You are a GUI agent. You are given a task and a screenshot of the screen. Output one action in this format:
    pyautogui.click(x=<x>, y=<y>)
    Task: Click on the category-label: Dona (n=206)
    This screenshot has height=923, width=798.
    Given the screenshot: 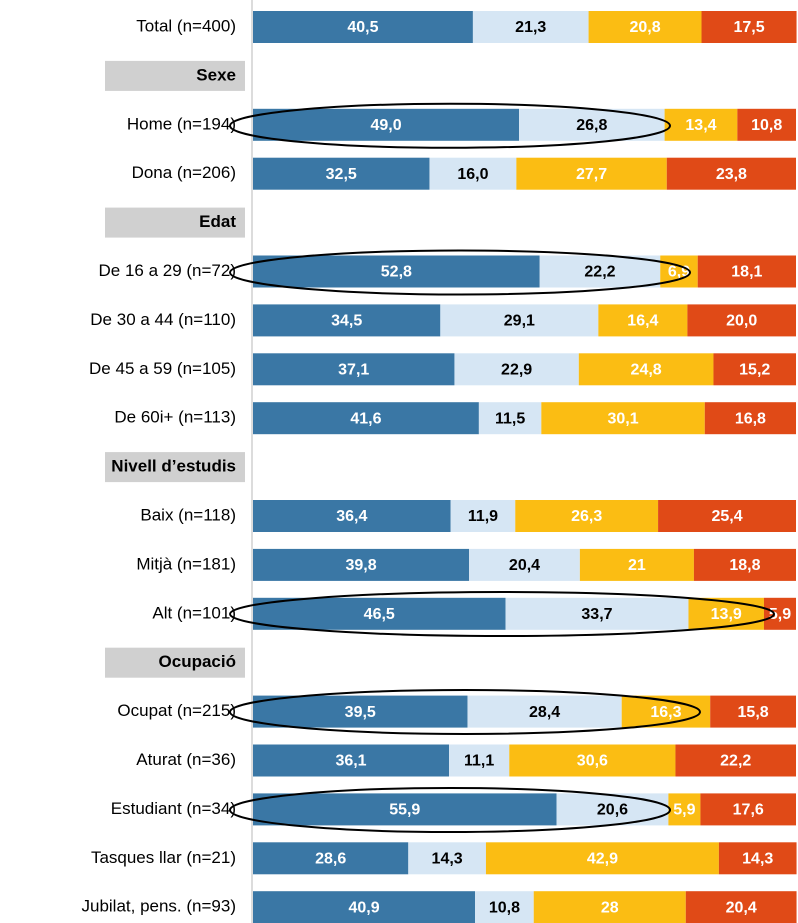 What is the action you would take?
    pyautogui.click(x=184, y=172)
    